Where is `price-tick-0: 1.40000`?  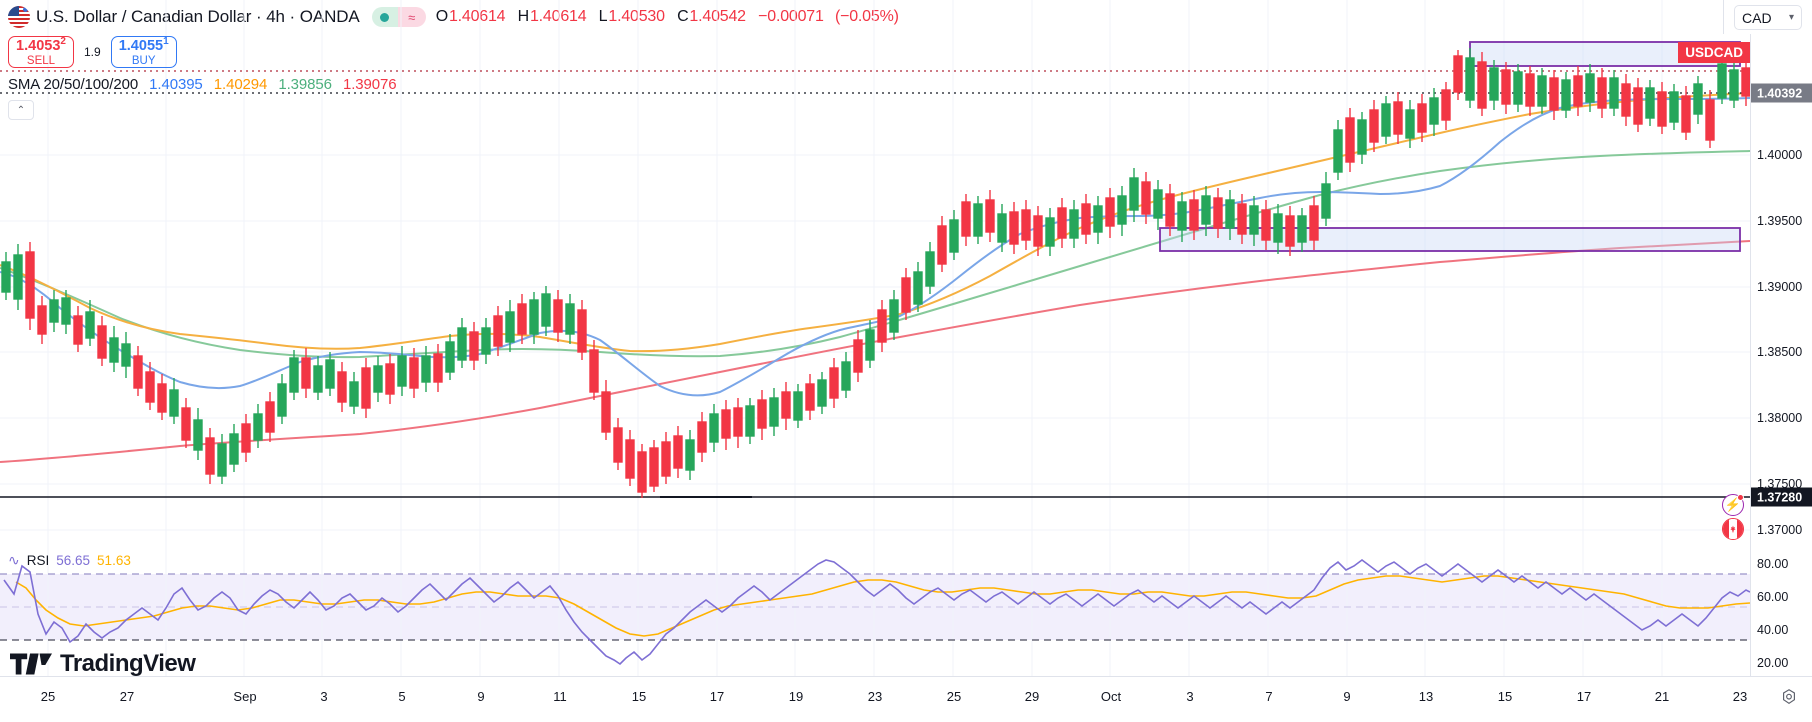 price-tick-0: 1.40000 is located at coordinates (1780, 155).